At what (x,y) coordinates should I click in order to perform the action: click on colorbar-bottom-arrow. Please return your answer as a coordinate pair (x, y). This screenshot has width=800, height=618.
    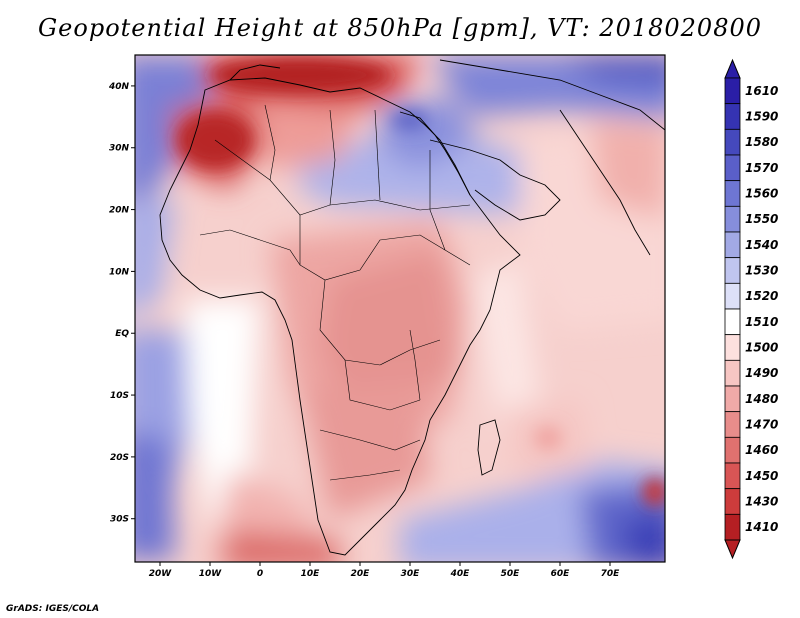
    Looking at the image, I should click on (732, 549).